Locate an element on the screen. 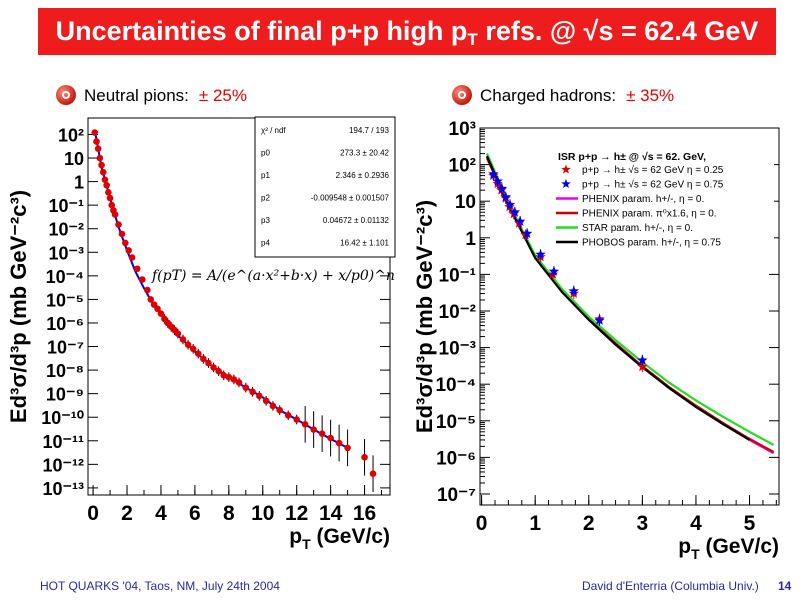 This screenshot has width=800, height=600. y-tick-label: 10⁻¹ is located at coordinates (66, 206).